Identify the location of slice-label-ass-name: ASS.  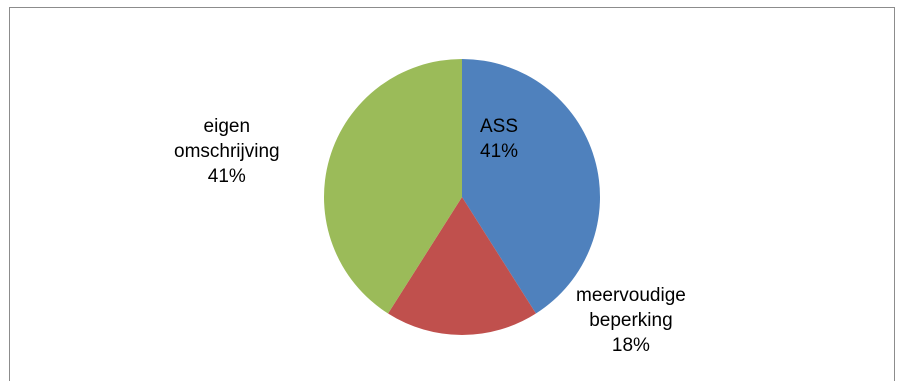
(499, 126).